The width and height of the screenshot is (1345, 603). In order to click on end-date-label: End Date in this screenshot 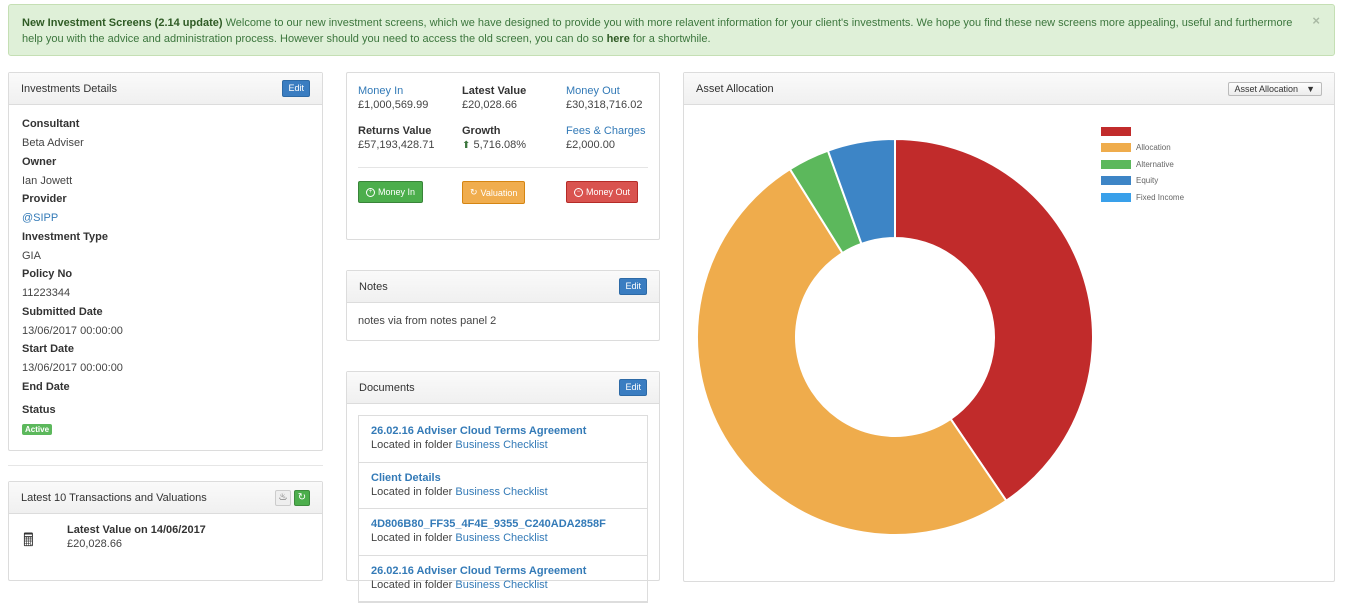, I will do `click(46, 386)`.